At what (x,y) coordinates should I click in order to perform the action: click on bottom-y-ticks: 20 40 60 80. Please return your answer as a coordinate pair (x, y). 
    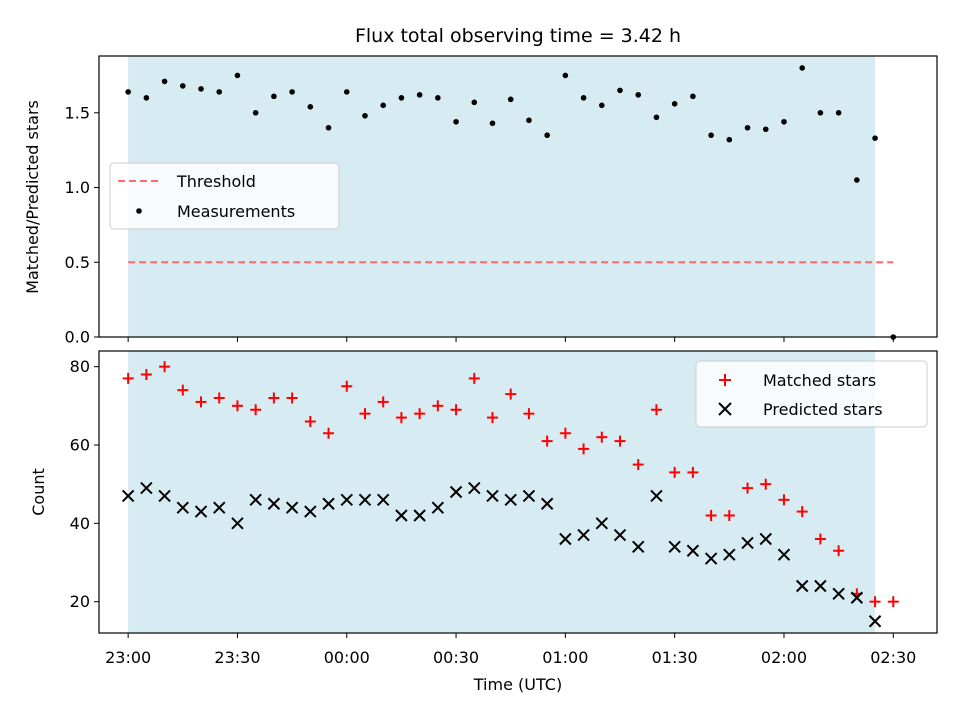
    Looking at the image, I should click on (84, 484).